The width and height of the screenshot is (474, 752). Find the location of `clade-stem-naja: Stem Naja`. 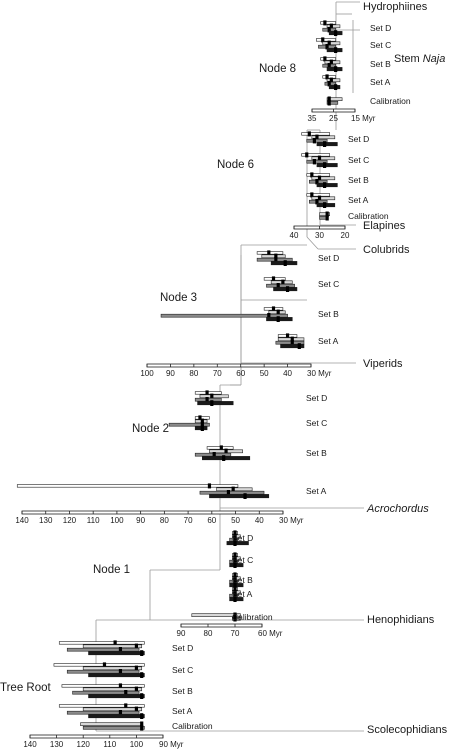

clade-stem-naja: Stem Naja is located at coordinates (419, 59).